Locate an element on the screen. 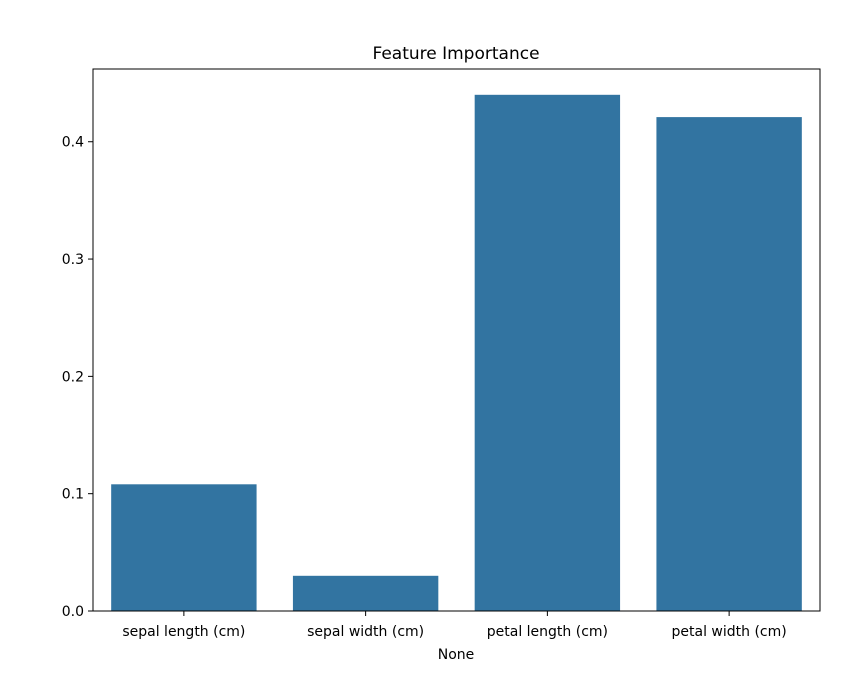  y-tick-label: 0.4 is located at coordinates (73, 143).